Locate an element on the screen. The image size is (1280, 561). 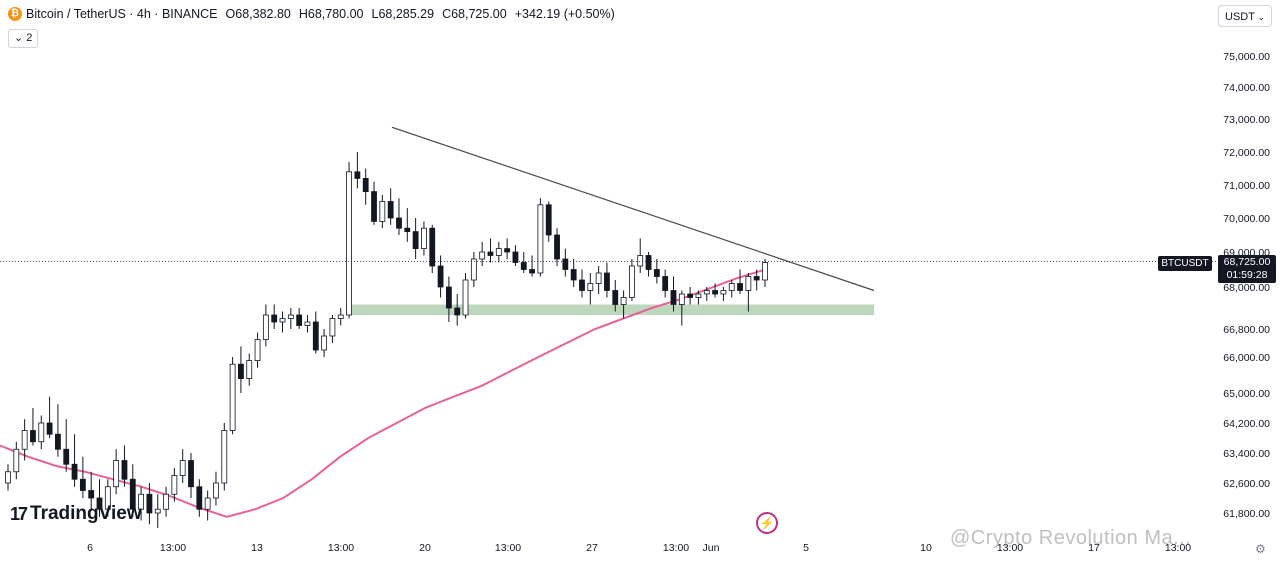
lightning-icon: ⚡ is located at coordinates (767, 523).